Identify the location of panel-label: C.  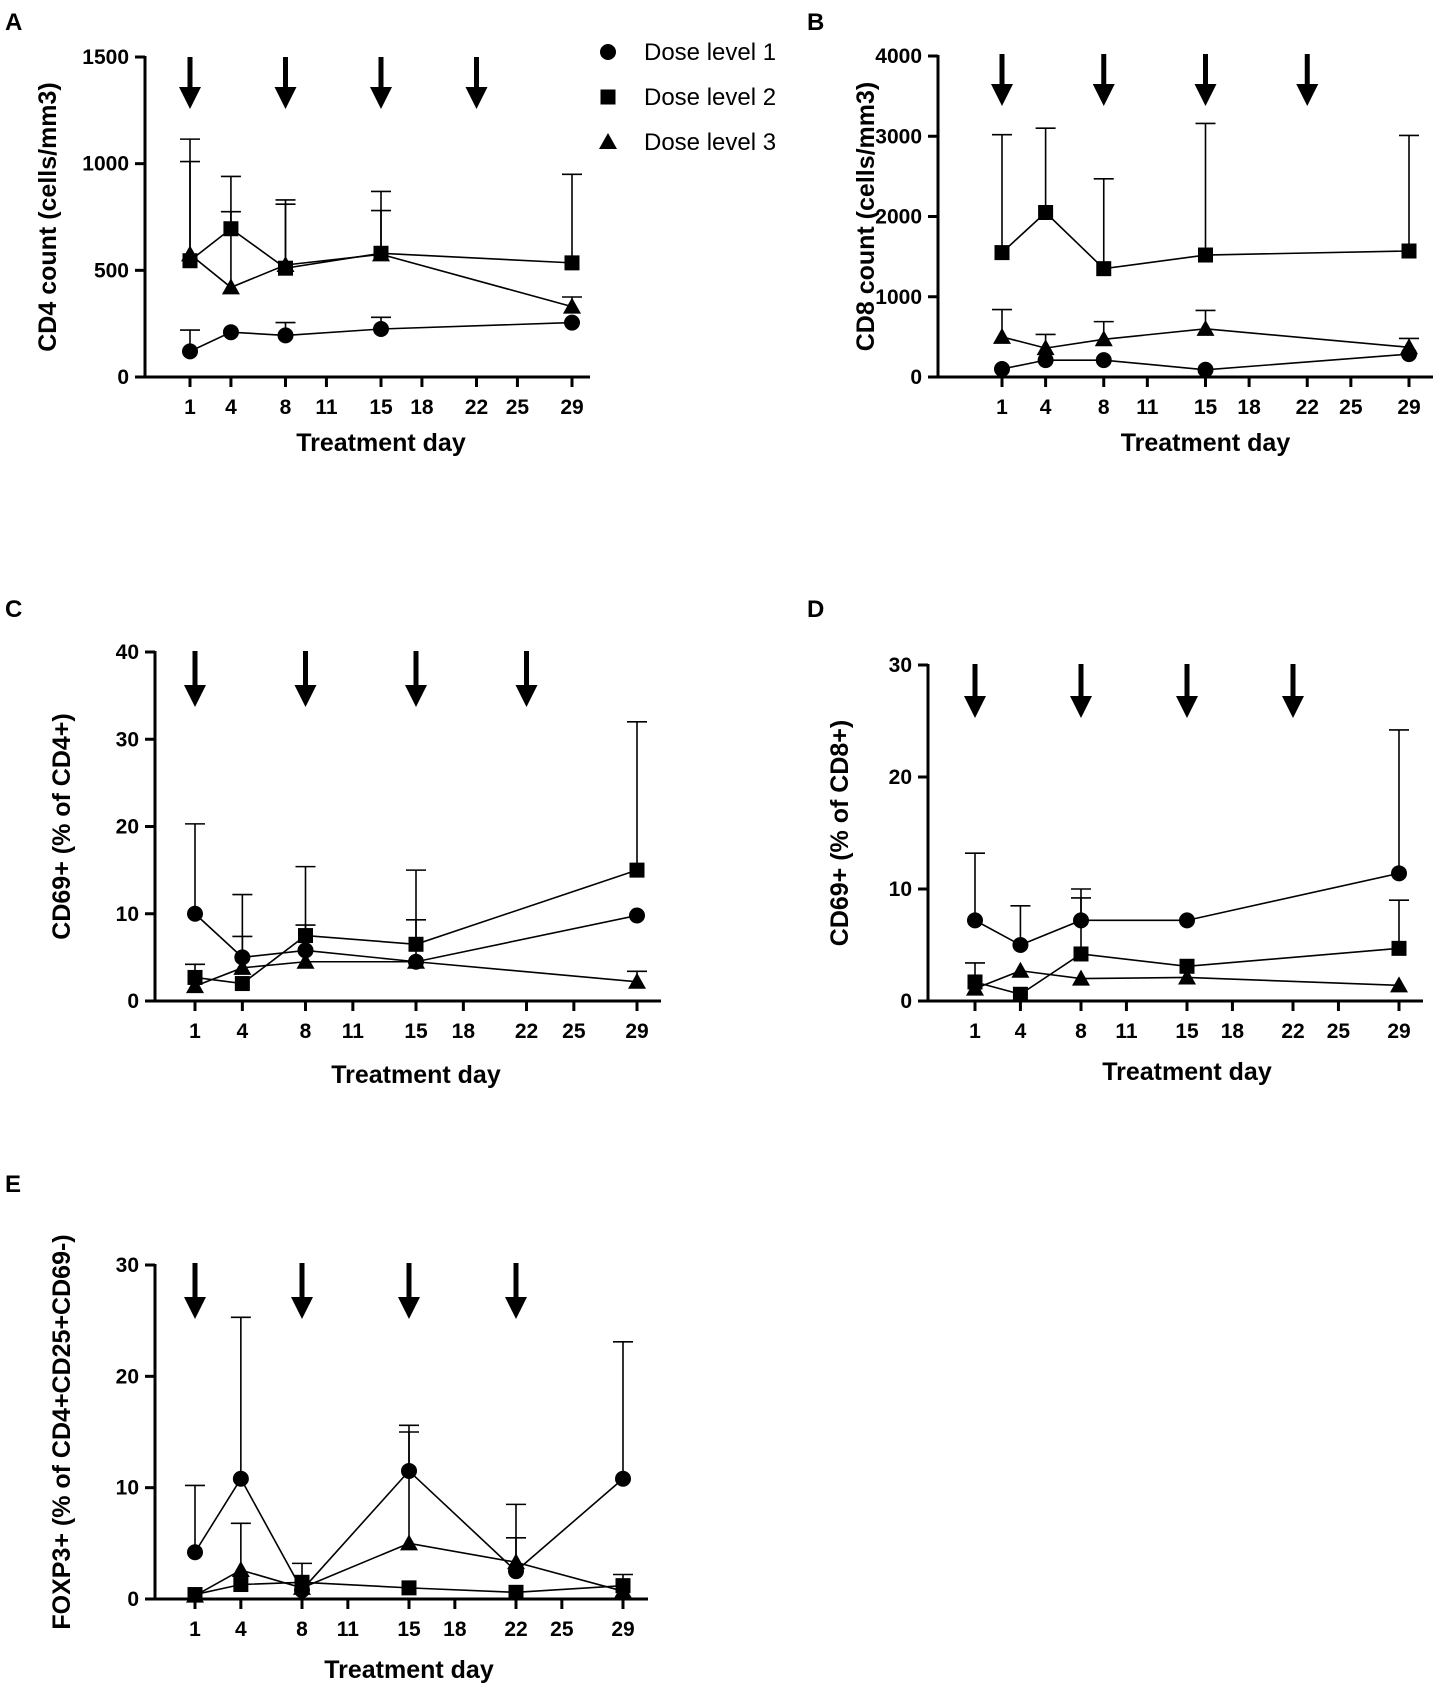
(13, 609).